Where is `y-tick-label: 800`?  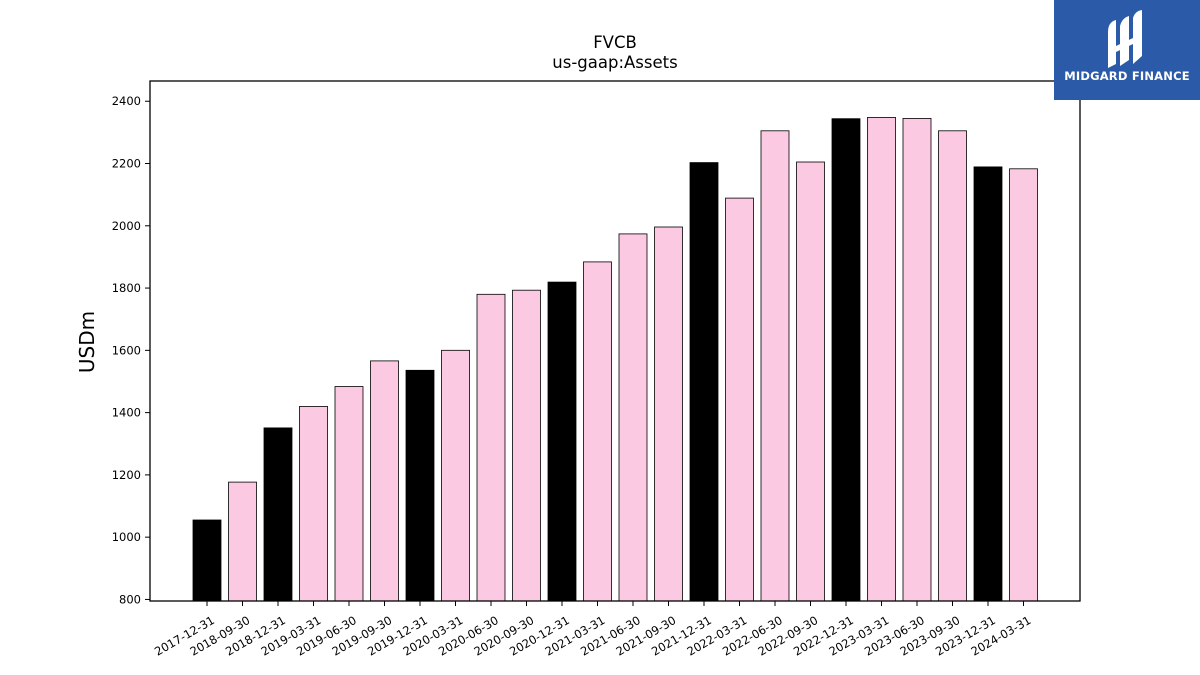
y-tick-label: 800 is located at coordinates (130, 599).